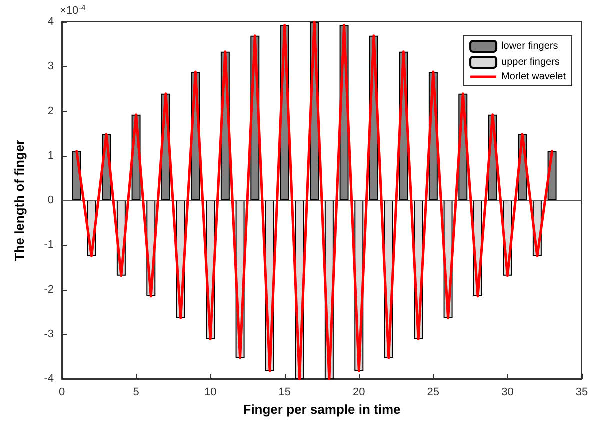  What do you see at coordinates (531, 62) in the screenshot?
I see `legend-label: upper fingers` at bounding box center [531, 62].